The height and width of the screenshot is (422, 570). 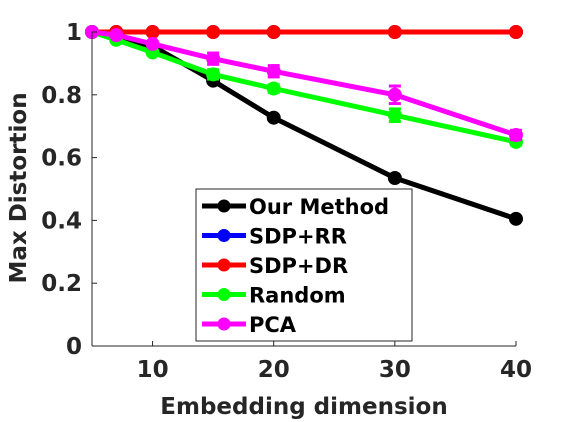 I want to click on legend-label: SDP+DR, so click(x=298, y=266).